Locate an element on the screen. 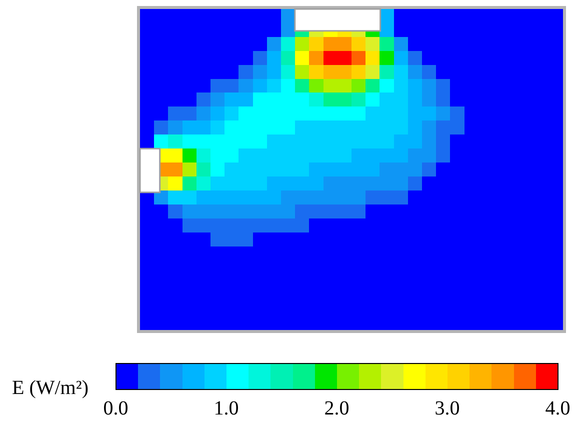 The image size is (572, 434). color-bar-title: E (W/m²) is located at coordinates (50, 388).